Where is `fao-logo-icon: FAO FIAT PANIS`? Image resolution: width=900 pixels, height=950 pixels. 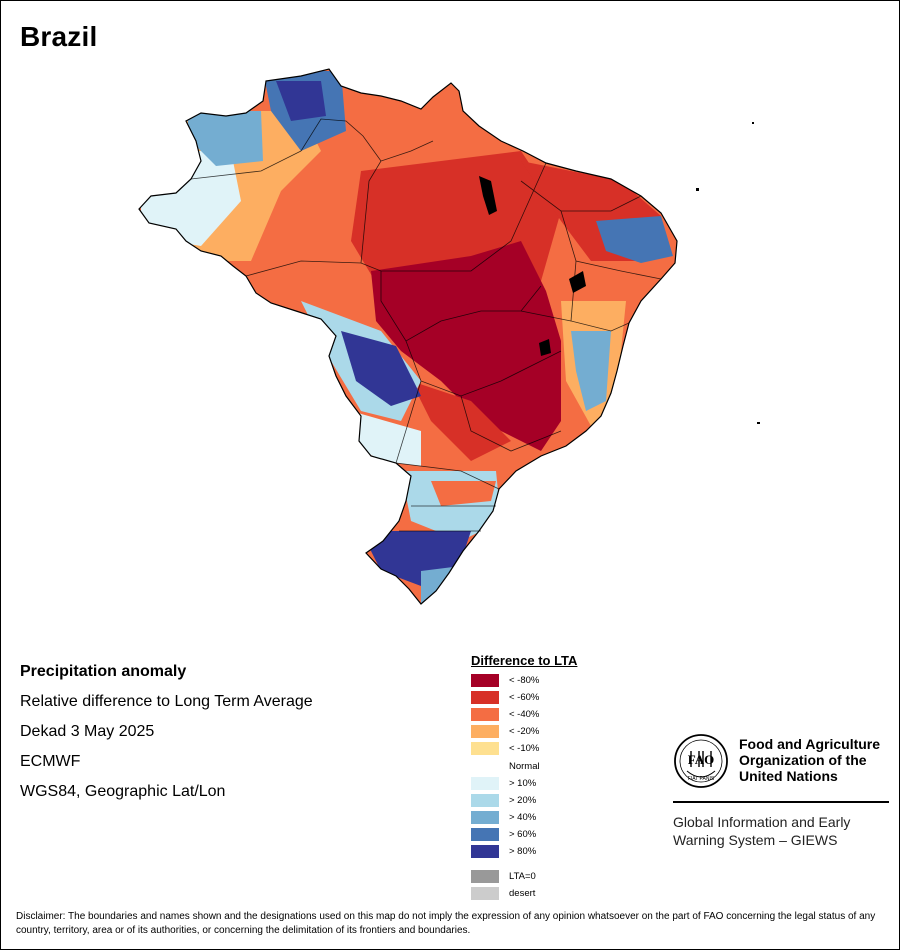 fao-logo-icon: FAO FIAT PANIS is located at coordinates (701, 761).